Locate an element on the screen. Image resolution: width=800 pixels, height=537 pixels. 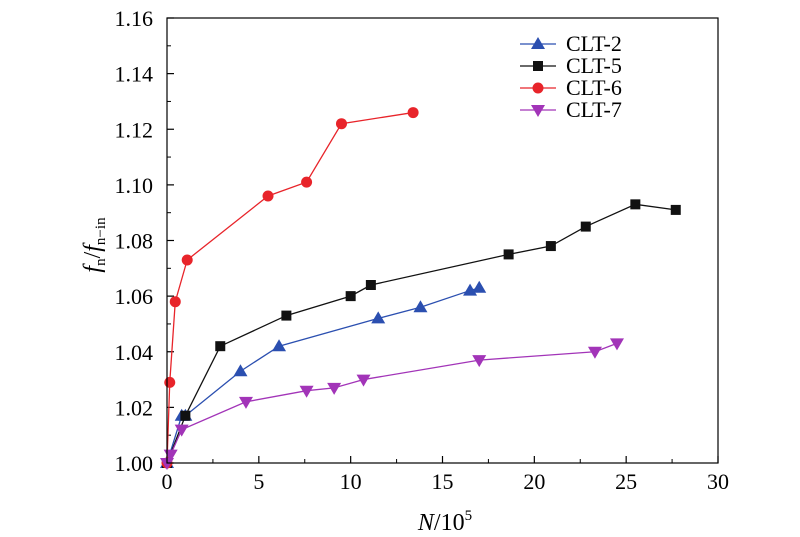
x-tick-label: 25 is located at coordinates (626, 481).